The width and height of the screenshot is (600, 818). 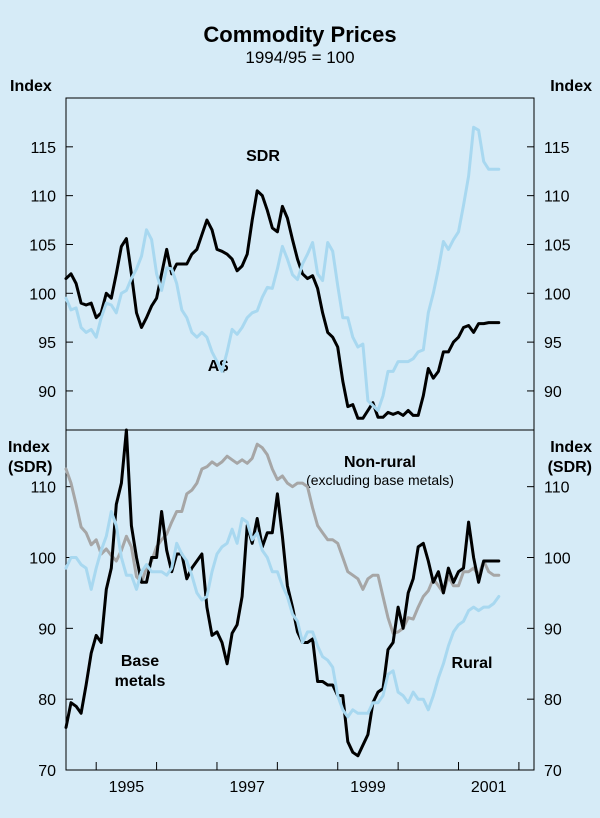 What do you see at coordinates (263, 156) in the screenshot?
I see `sdr-series-label: SDR` at bounding box center [263, 156].